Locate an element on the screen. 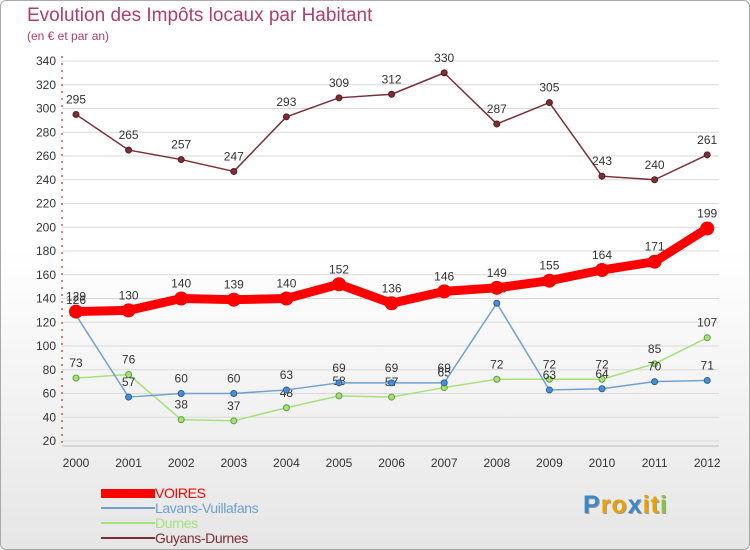 This screenshot has width=750, height=550. data-label-voires: 152 is located at coordinates (339, 269).